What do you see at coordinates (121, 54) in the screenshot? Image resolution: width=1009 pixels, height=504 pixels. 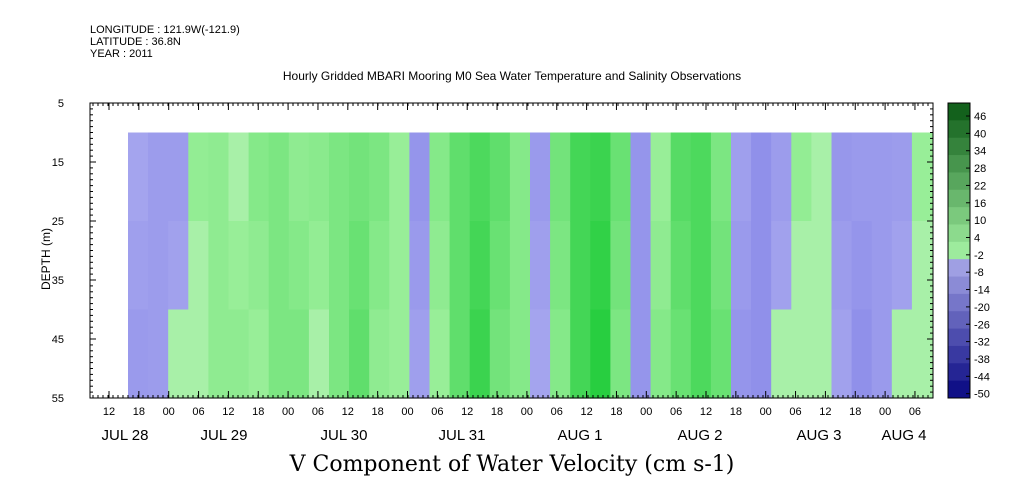 I see `year-label: YEAR : 2011` at bounding box center [121, 54].